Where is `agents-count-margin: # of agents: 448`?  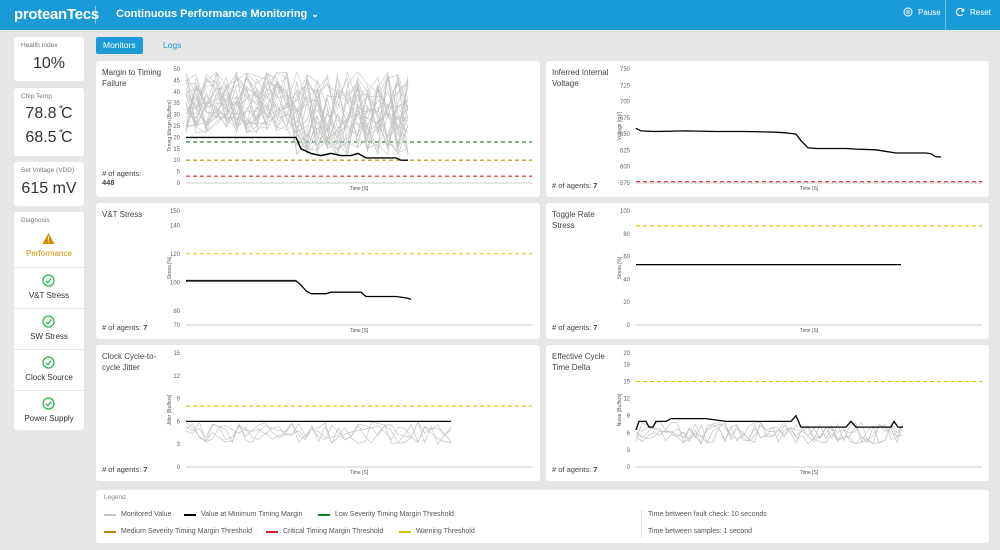 agents-count-margin: # of agents: 448 is located at coordinates (122, 178).